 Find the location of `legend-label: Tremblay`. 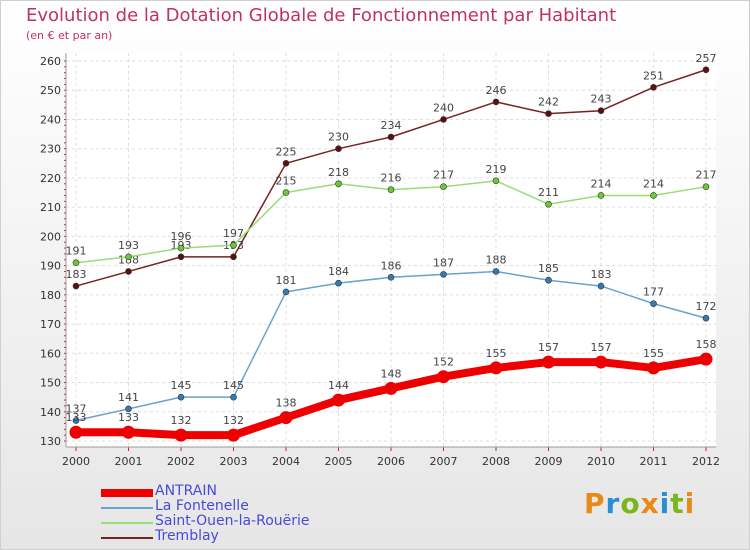

legend-label: Tremblay is located at coordinates (187, 536).